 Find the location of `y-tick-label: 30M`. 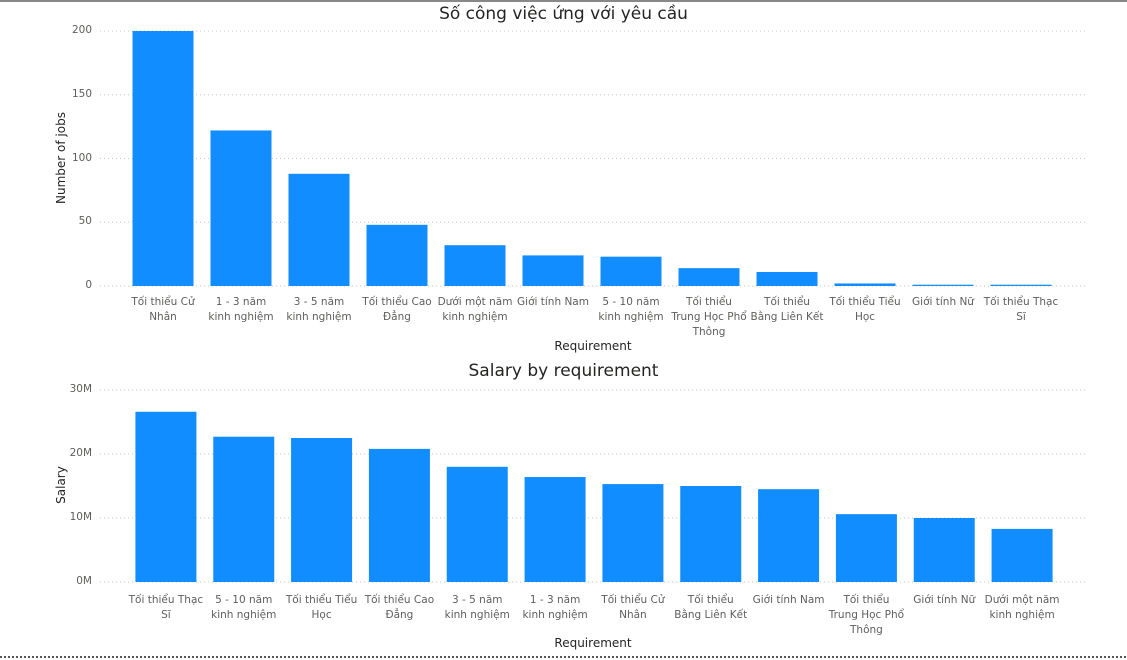

y-tick-label: 30M is located at coordinates (80, 389).